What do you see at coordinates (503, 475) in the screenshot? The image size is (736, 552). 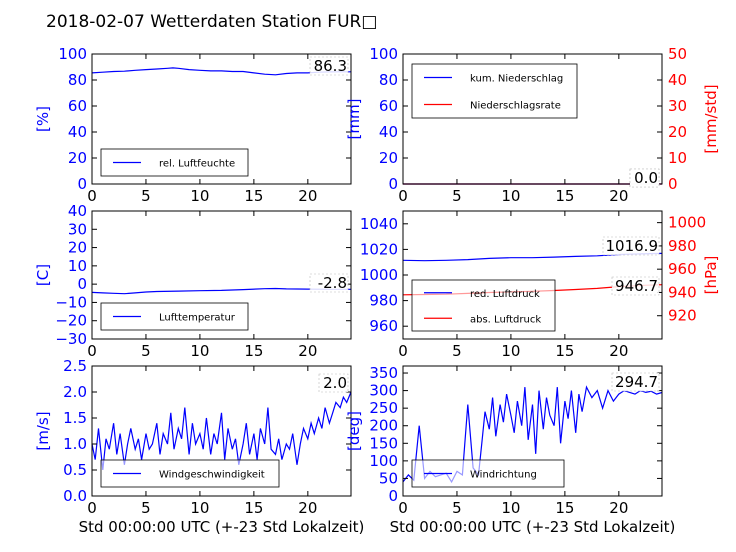 I see `legend-label: Windrichtung` at bounding box center [503, 475].